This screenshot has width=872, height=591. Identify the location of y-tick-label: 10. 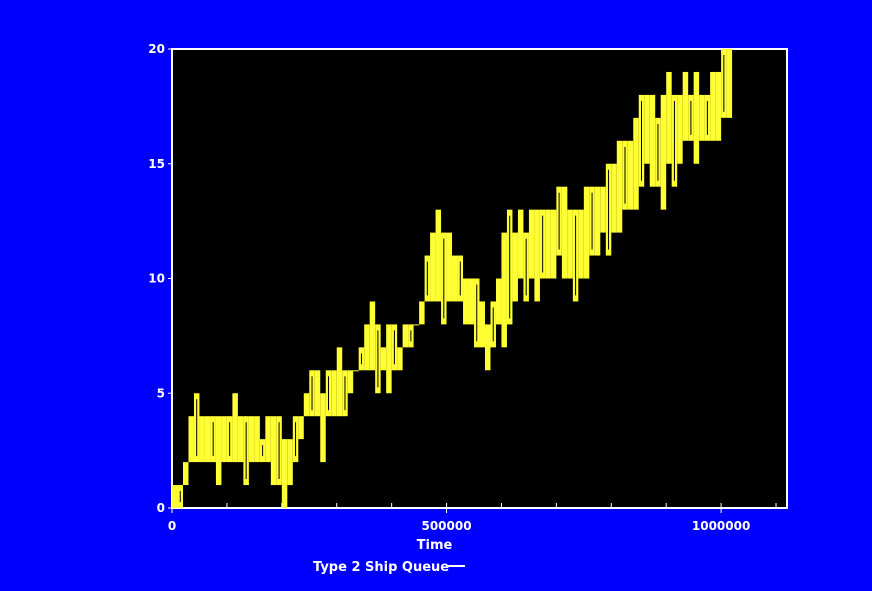
(156, 279).